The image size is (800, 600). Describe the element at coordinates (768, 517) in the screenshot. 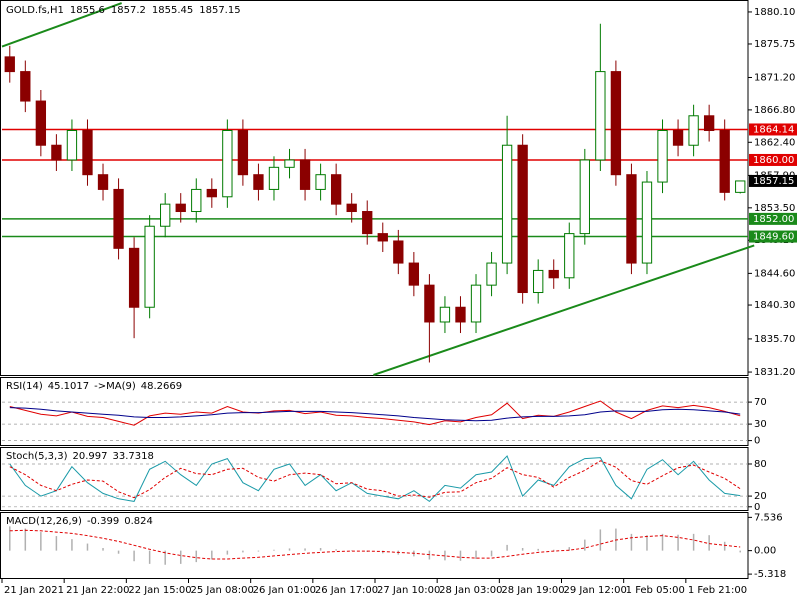

I see `y-tick-label: 7.536` at that location.